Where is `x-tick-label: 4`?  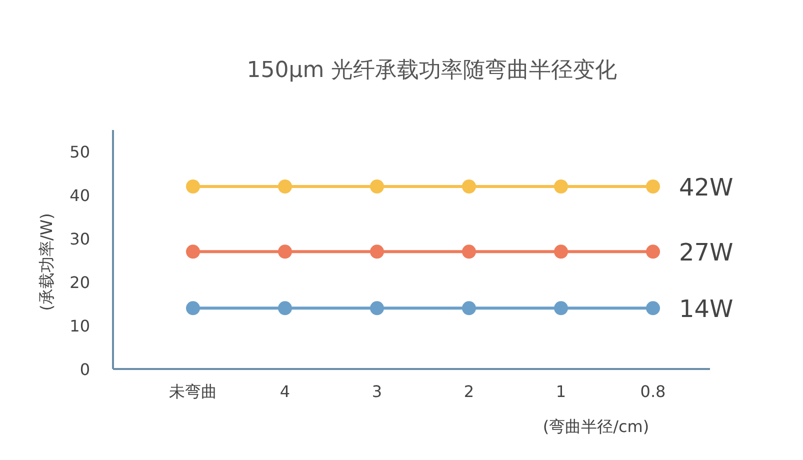 x-tick-label: 4 is located at coordinates (285, 391).